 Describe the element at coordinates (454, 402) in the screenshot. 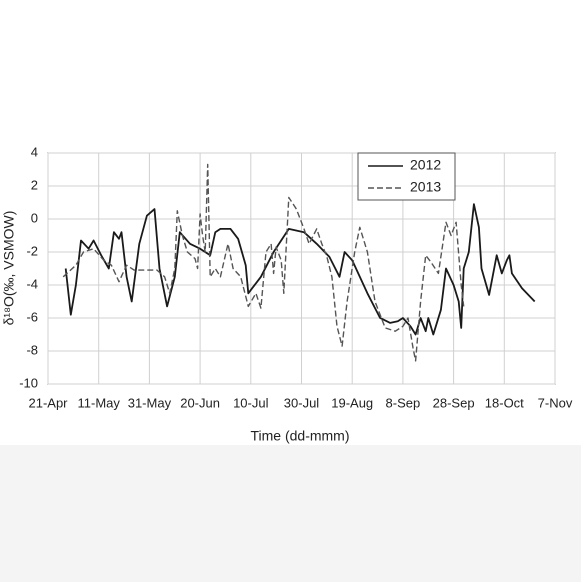

I see `x-tick-label: 28-Sep` at that location.